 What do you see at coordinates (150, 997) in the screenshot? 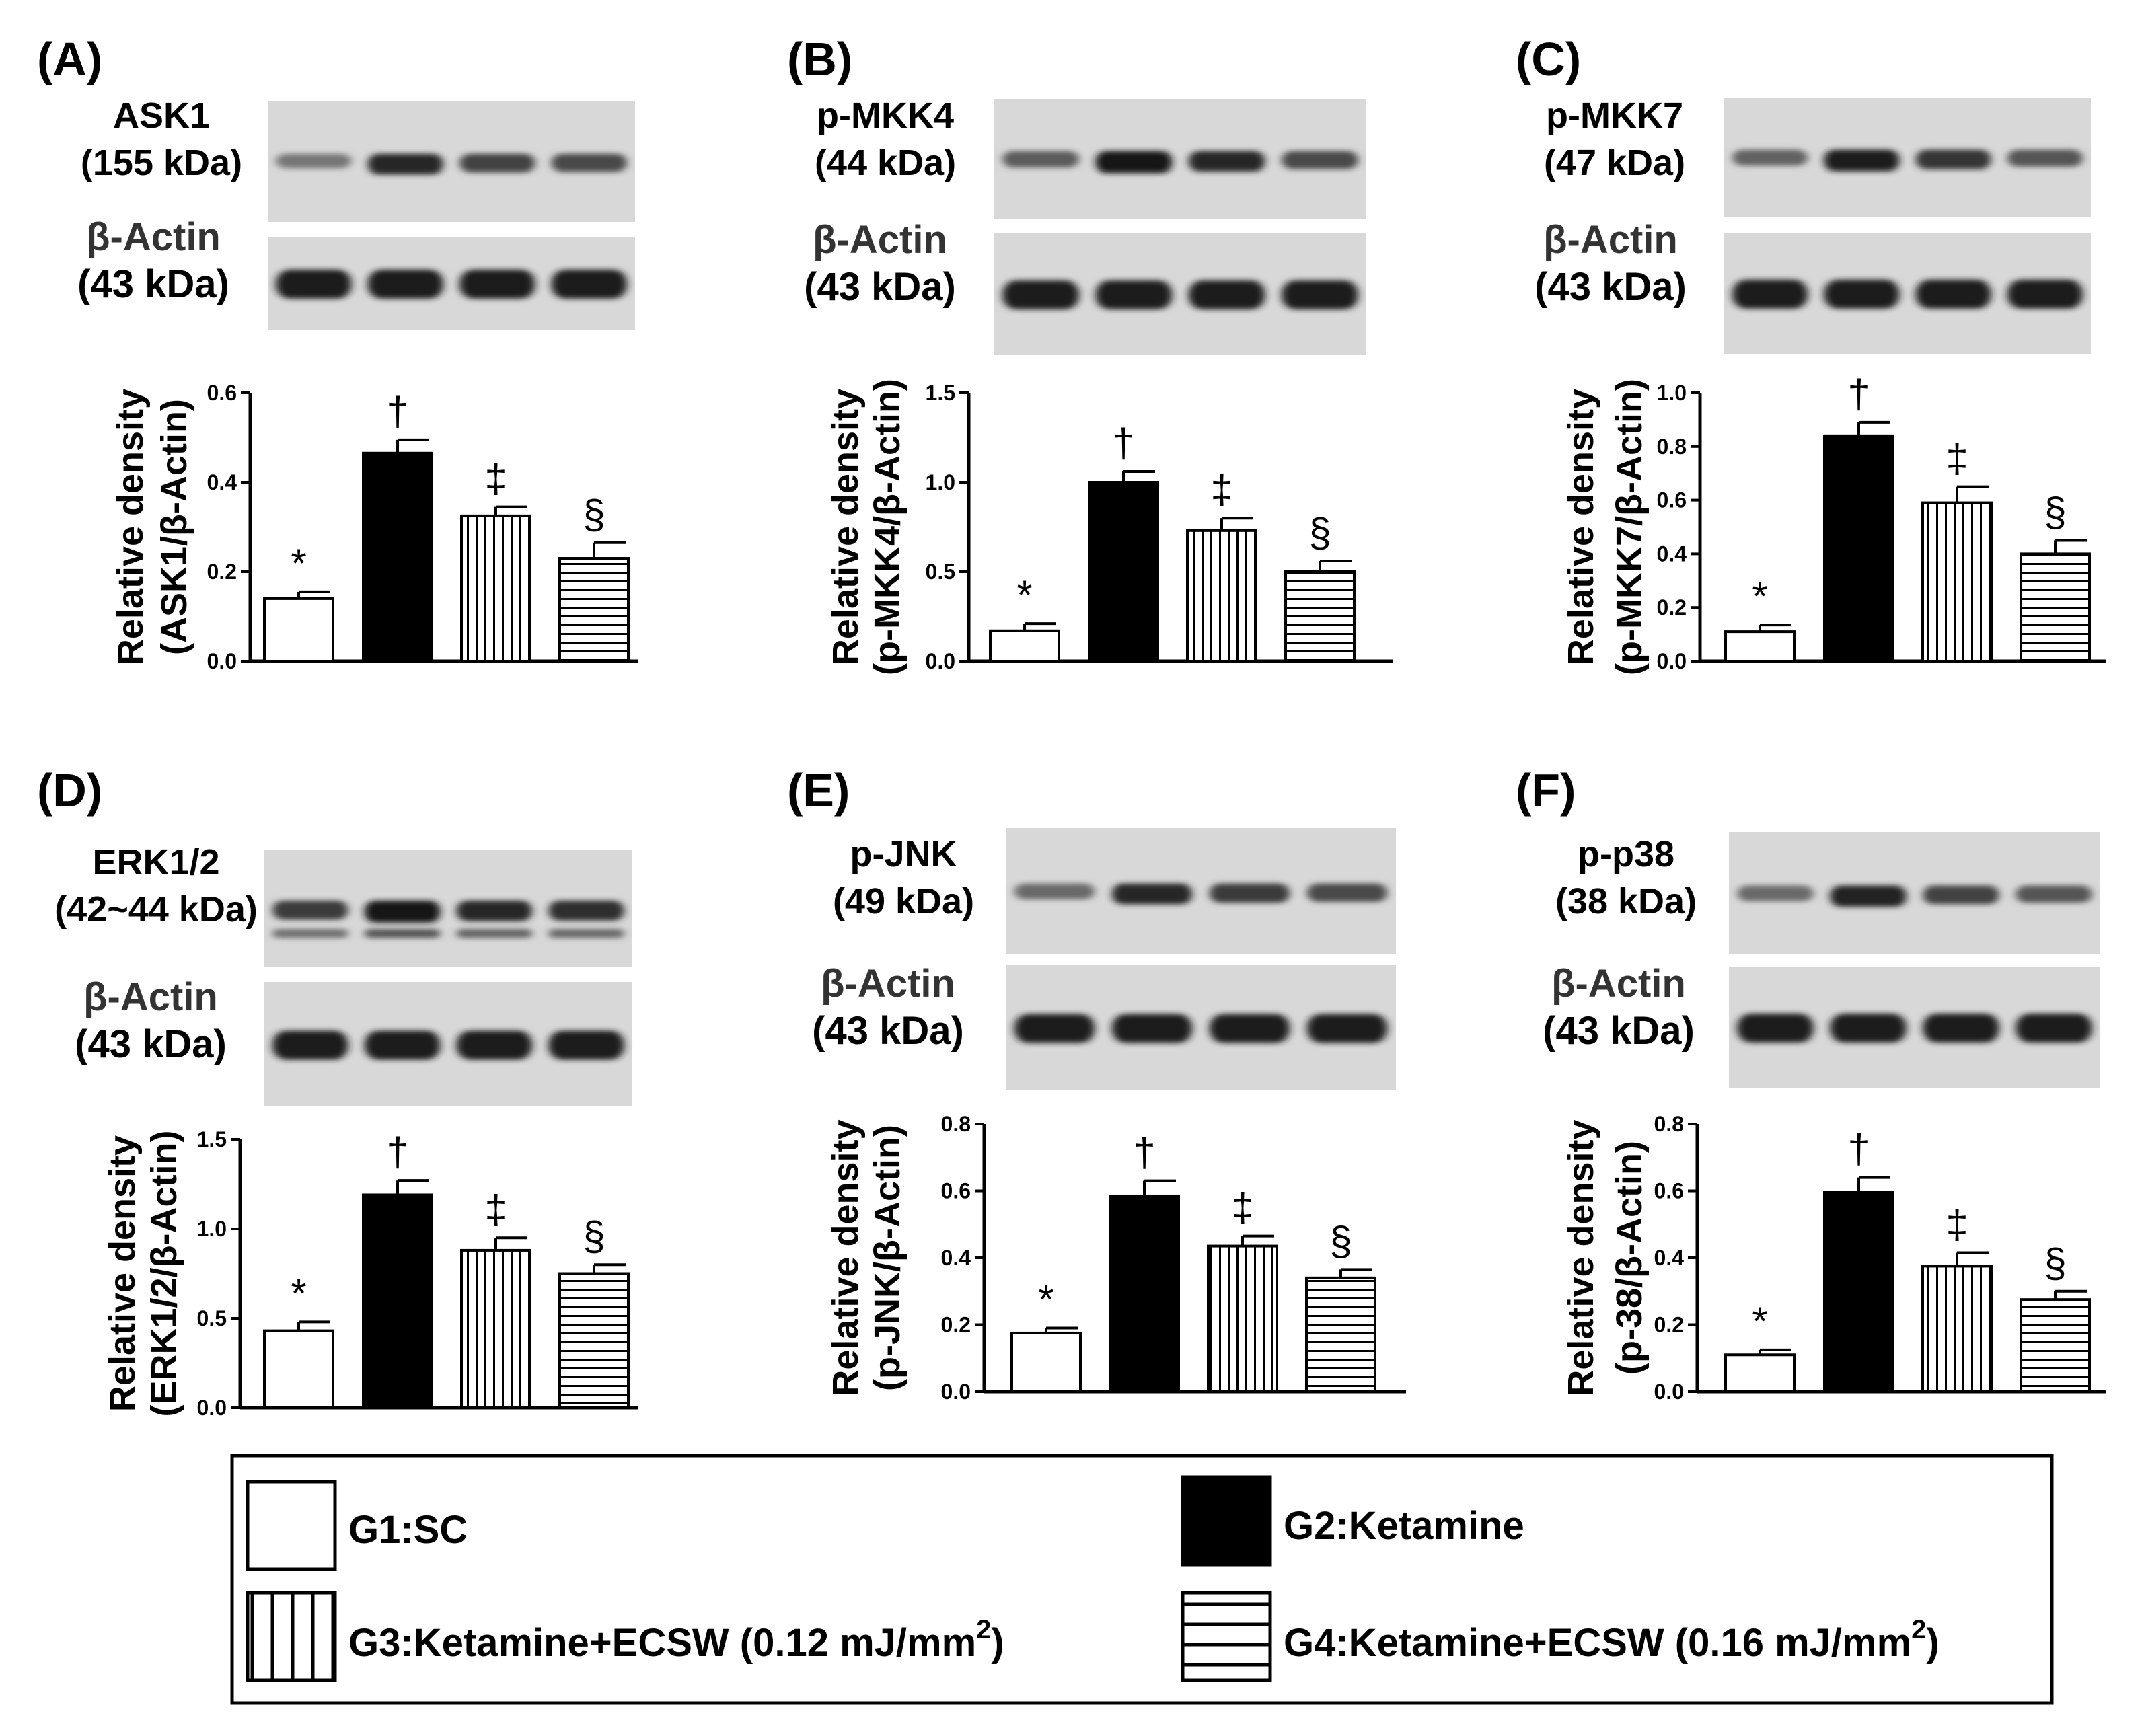
I see `panel-d-actin-name: β-Actin` at bounding box center [150, 997].